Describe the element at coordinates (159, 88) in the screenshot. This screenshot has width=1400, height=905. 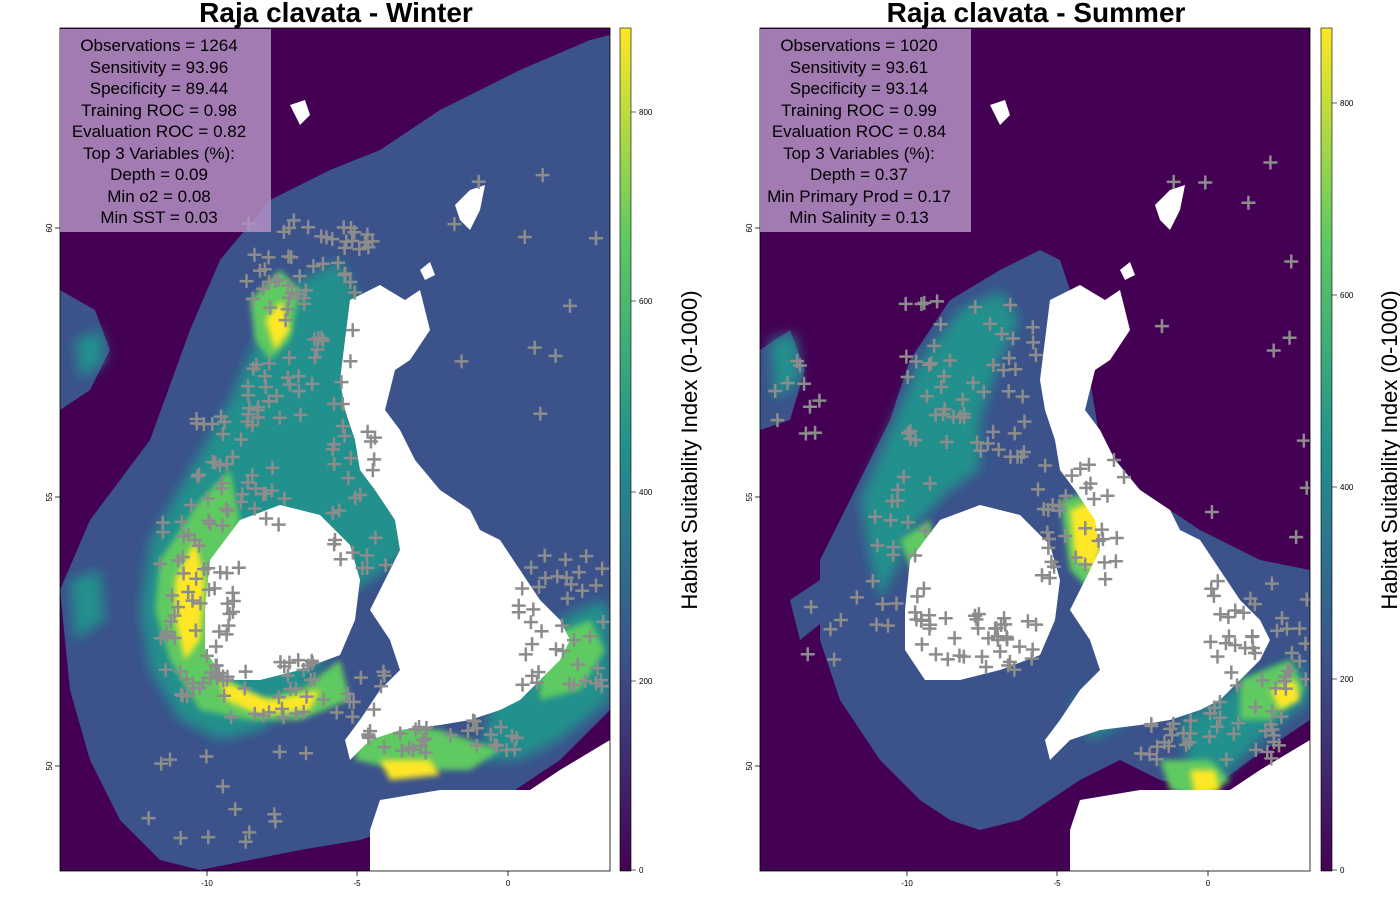
I see `stat-line: Specificity = 89.44` at that location.